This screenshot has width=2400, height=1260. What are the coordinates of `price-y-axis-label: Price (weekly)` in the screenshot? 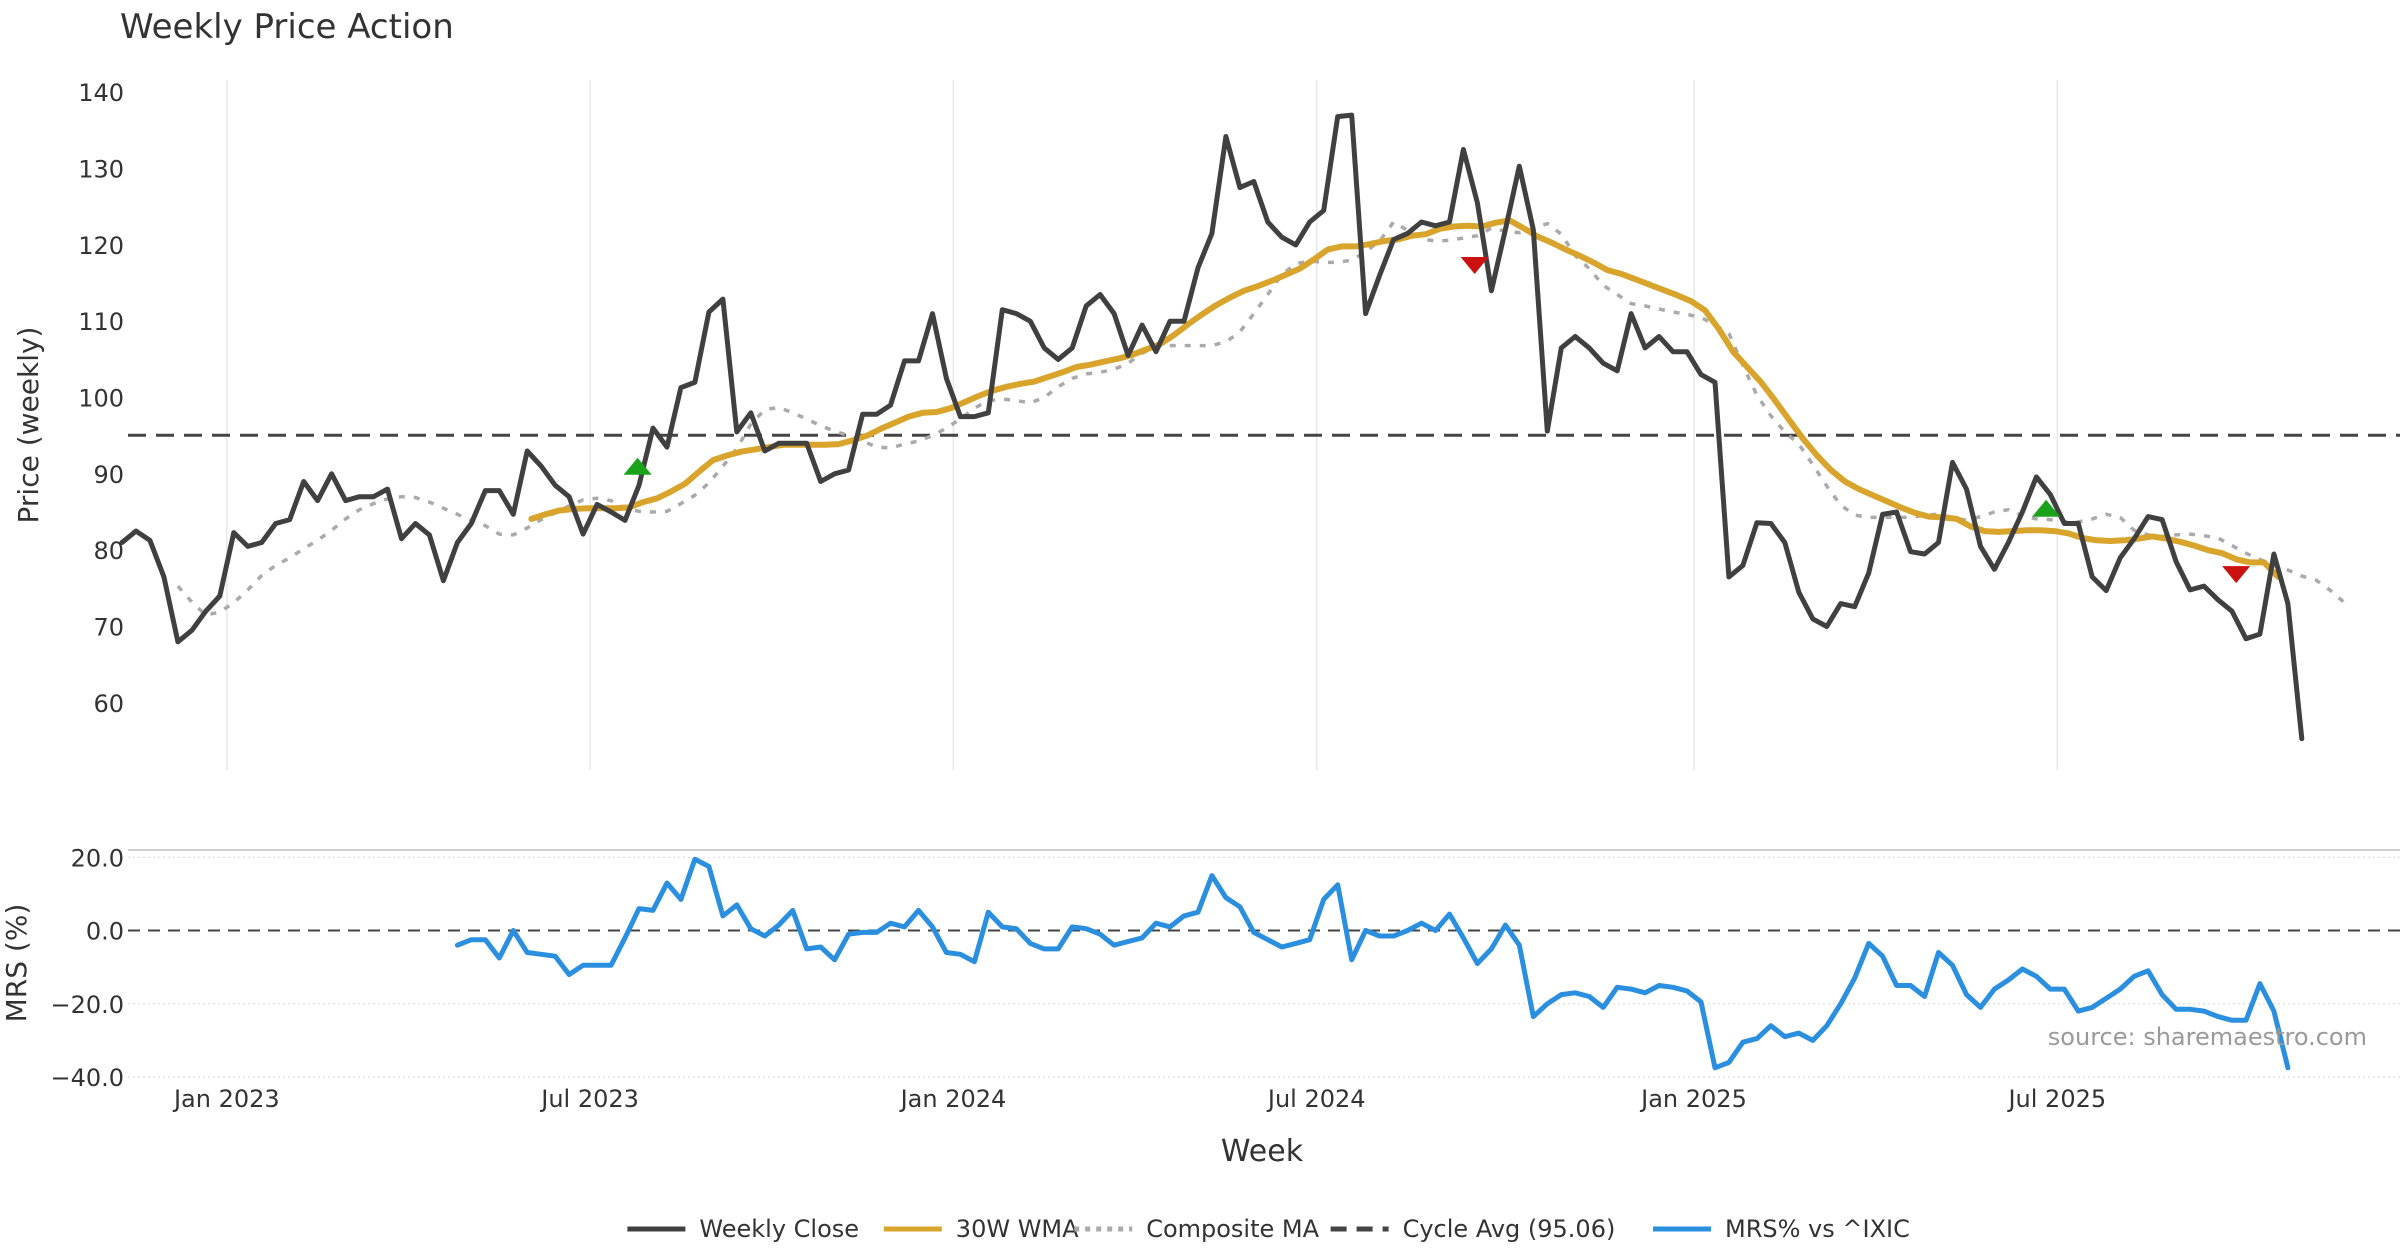 It's located at (28, 425).